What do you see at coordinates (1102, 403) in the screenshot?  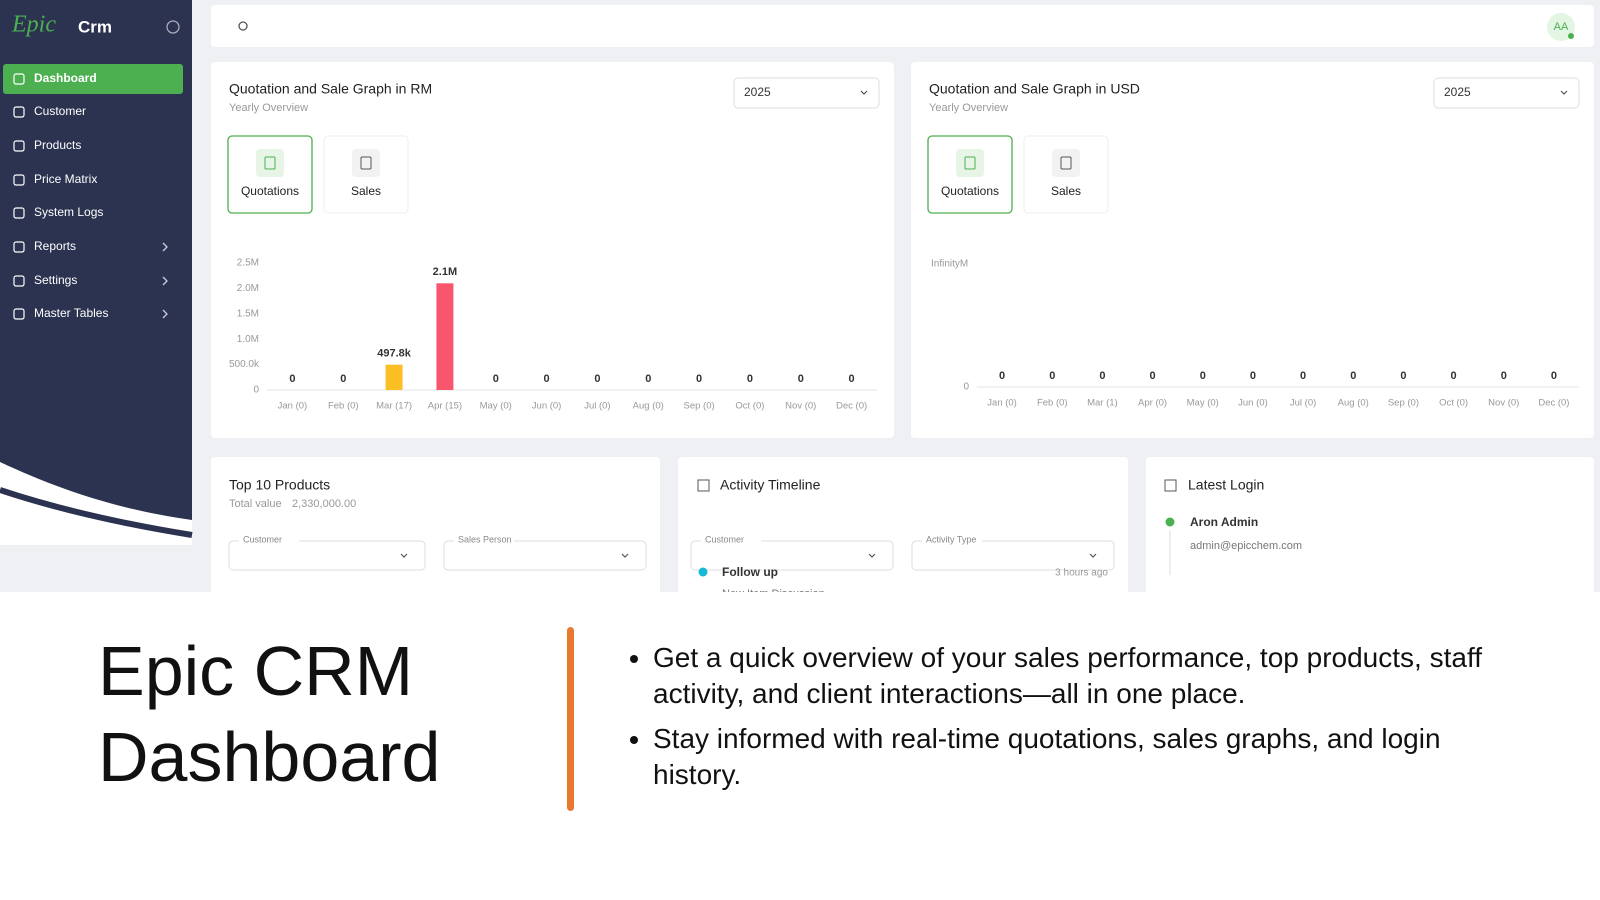 I see `x-tick-label: Mar (1)` at bounding box center [1102, 403].